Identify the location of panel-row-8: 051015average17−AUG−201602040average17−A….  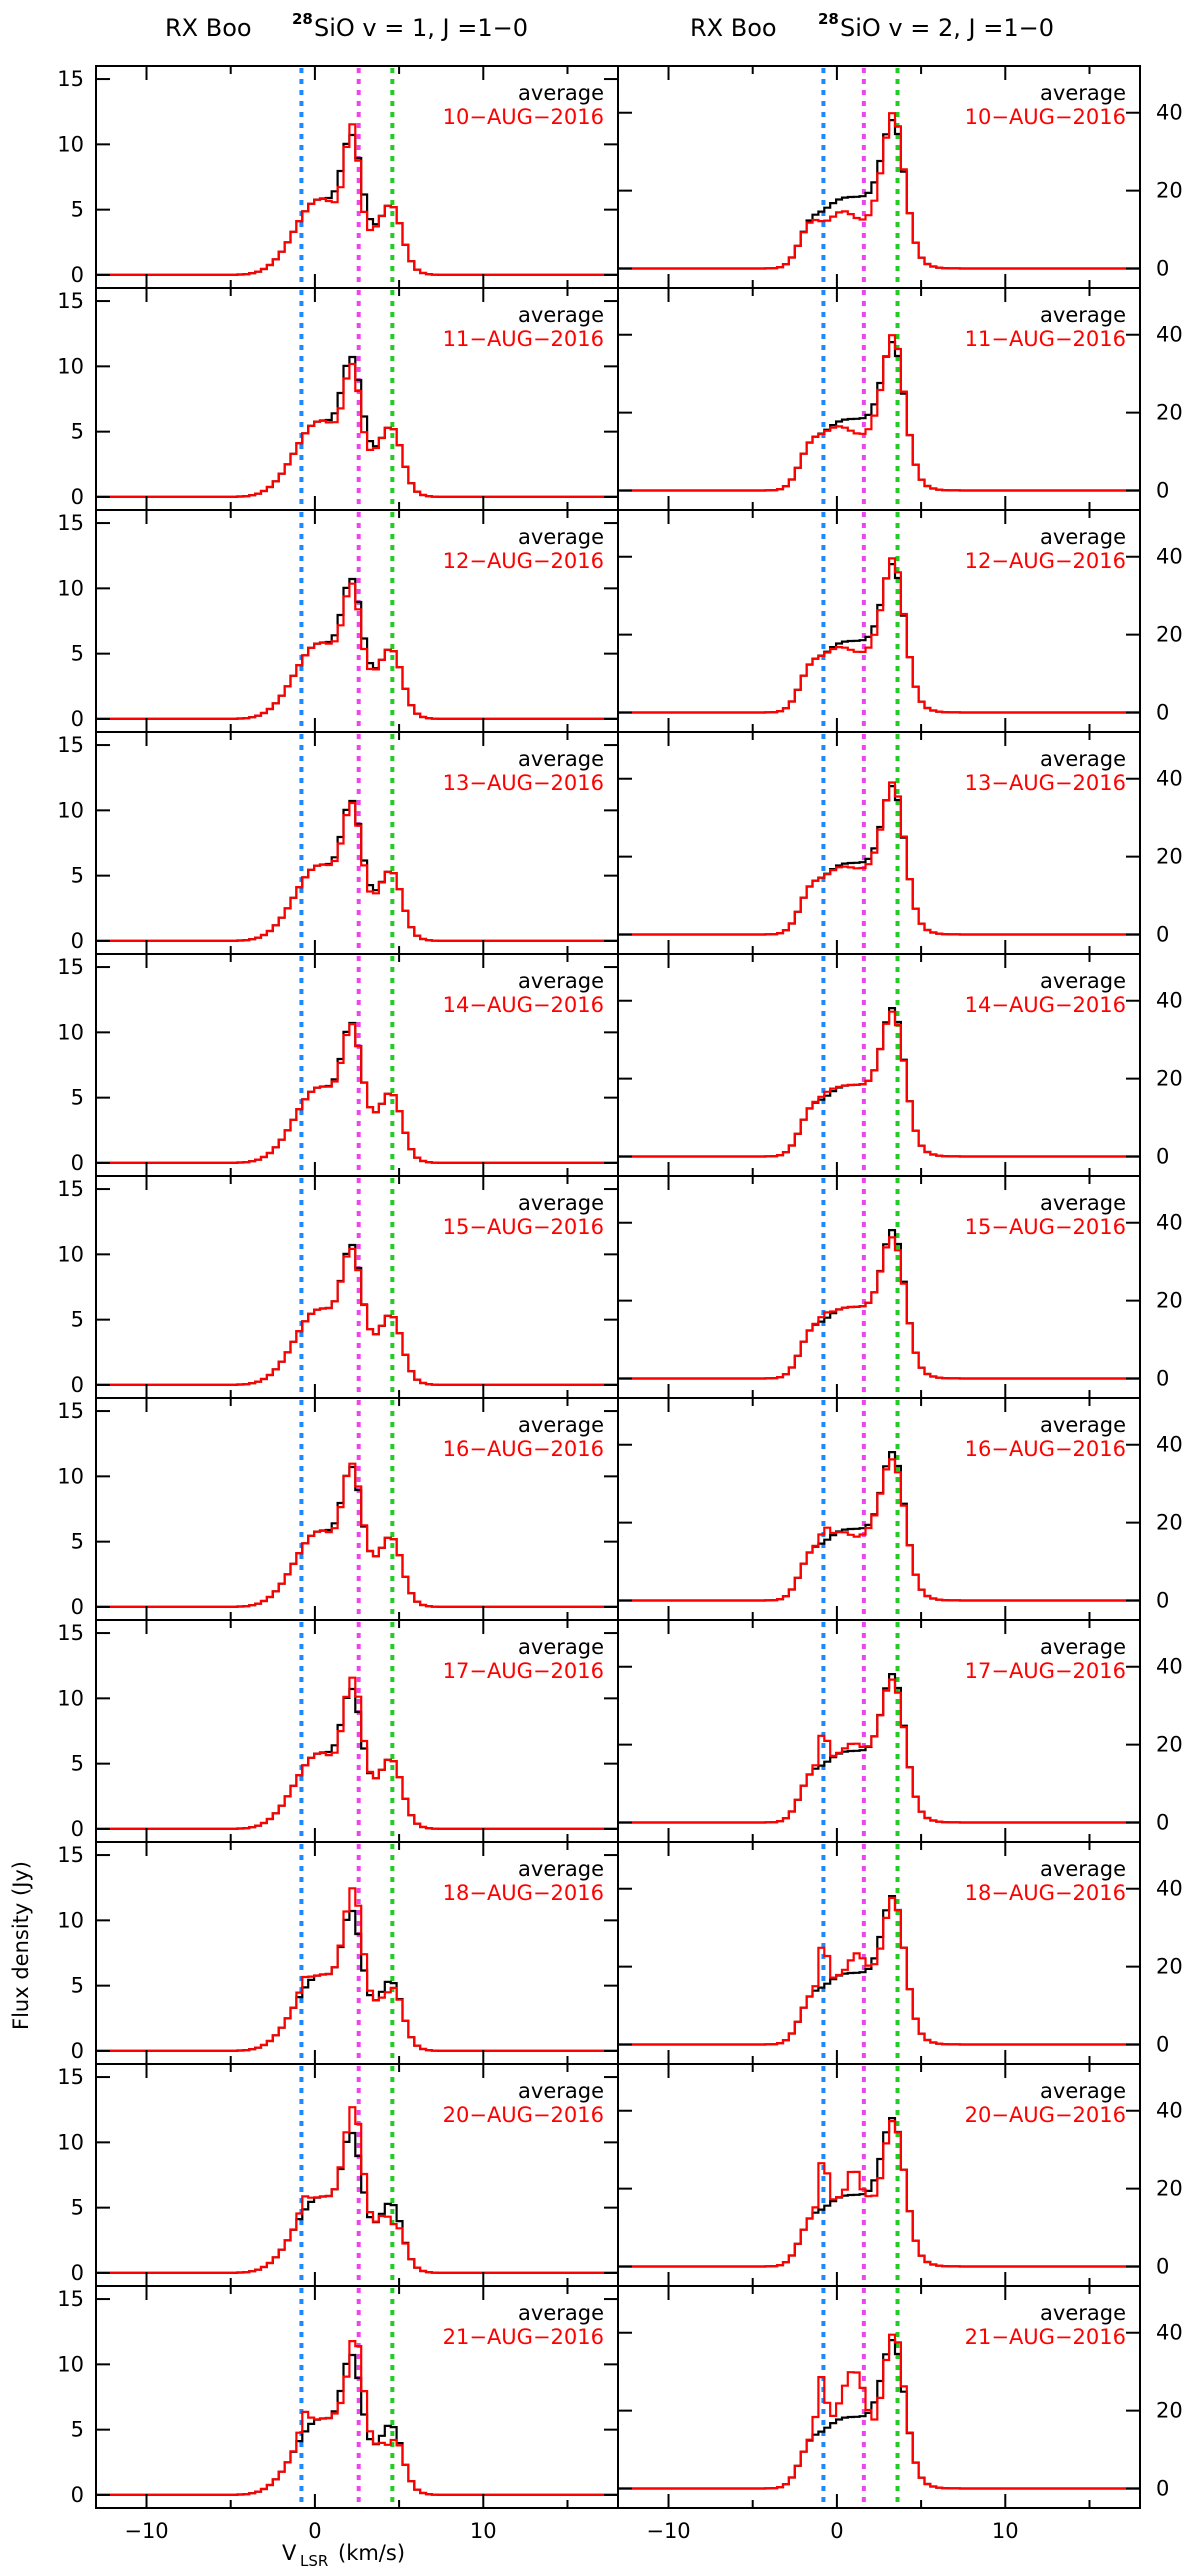
(620, 1731).